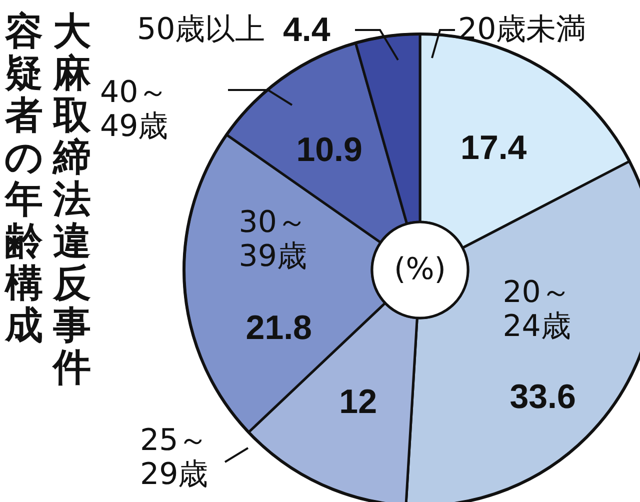 This screenshot has width=640, height=502. Describe the element at coordinates (279, 328) in the screenshot. I see `data-label: 21.8` at that location.